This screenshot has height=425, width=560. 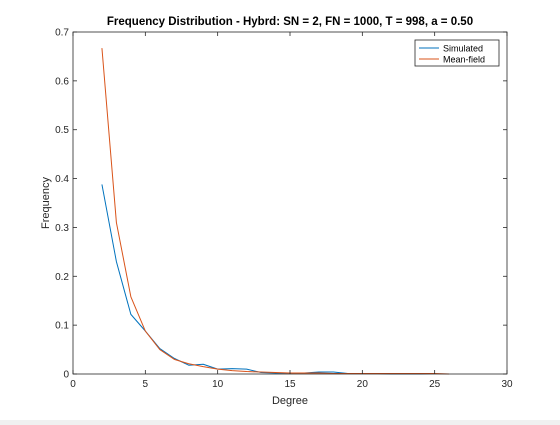 I want to click on x-tick-label: 0, so click(x=73, y=384).